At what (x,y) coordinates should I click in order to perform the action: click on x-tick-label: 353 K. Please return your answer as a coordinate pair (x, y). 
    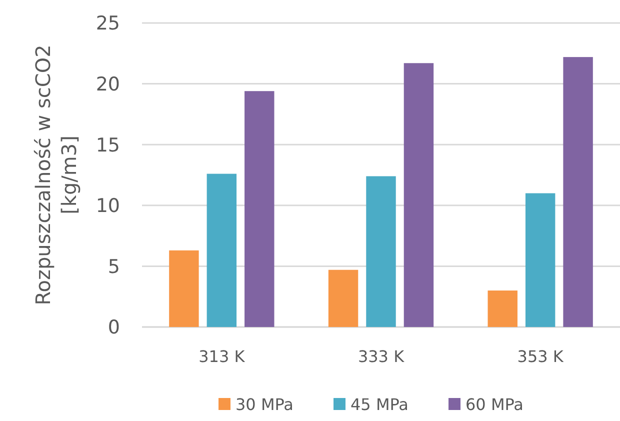
    Looking at the image, I should click on (540, 356).